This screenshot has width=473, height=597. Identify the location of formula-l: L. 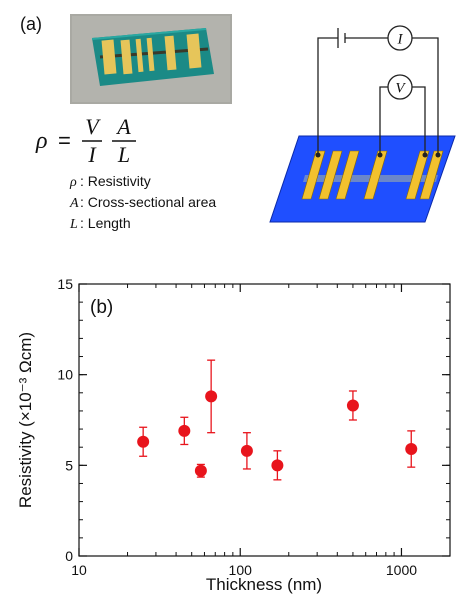
(123, 154).